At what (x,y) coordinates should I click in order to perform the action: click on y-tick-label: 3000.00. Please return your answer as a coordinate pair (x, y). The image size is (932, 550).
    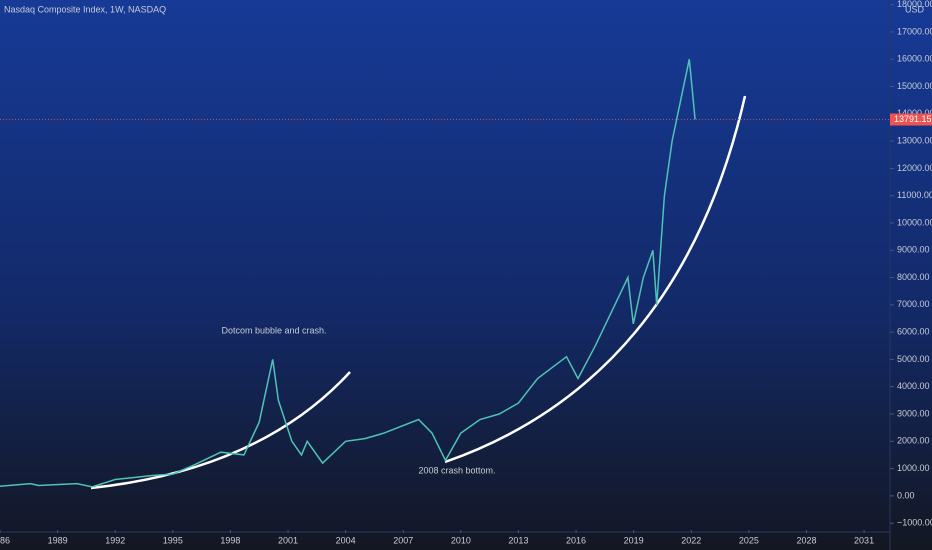
    Looking at the image, I should click on (913, 413).